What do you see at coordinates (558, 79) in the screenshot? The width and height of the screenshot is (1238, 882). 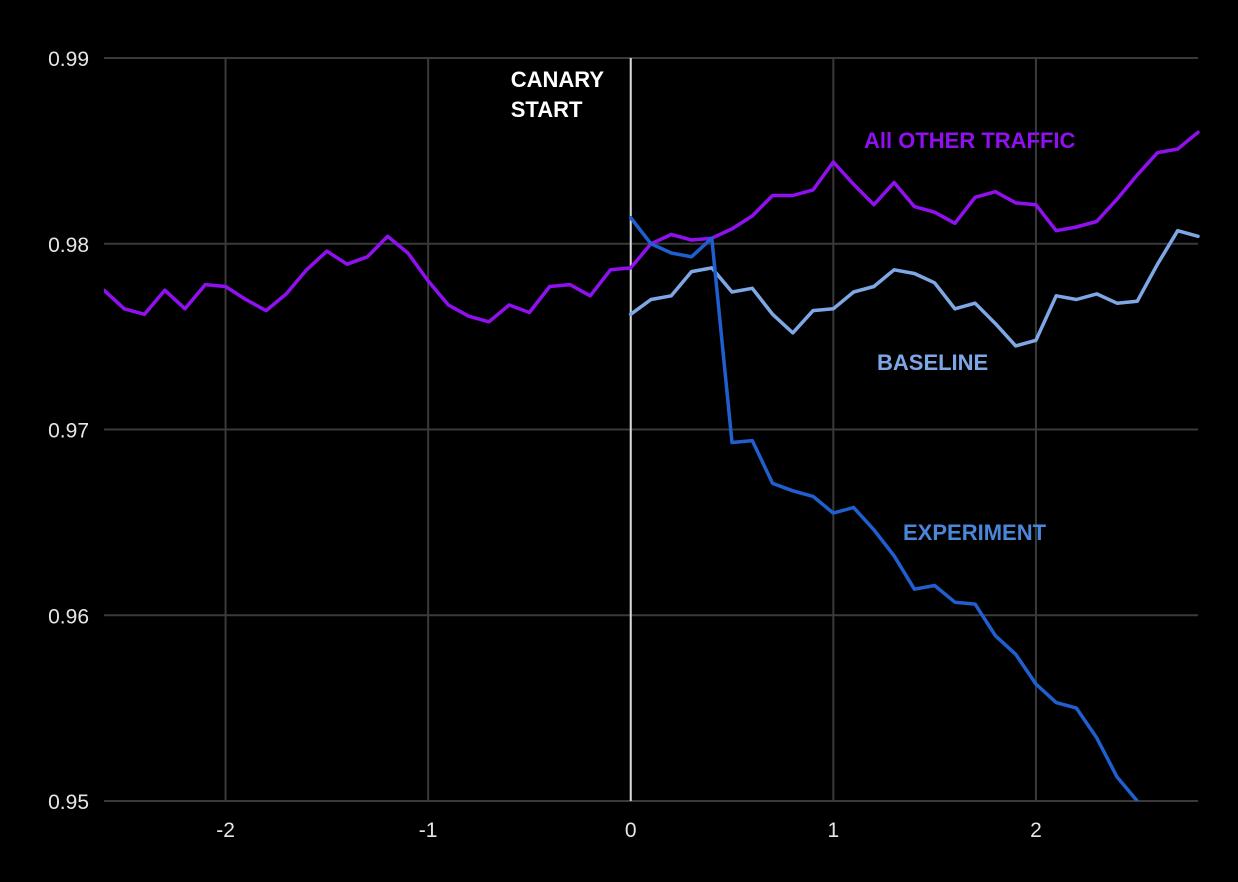 I see `canary-start-label: CANARY` at bounding box center [558, 79].